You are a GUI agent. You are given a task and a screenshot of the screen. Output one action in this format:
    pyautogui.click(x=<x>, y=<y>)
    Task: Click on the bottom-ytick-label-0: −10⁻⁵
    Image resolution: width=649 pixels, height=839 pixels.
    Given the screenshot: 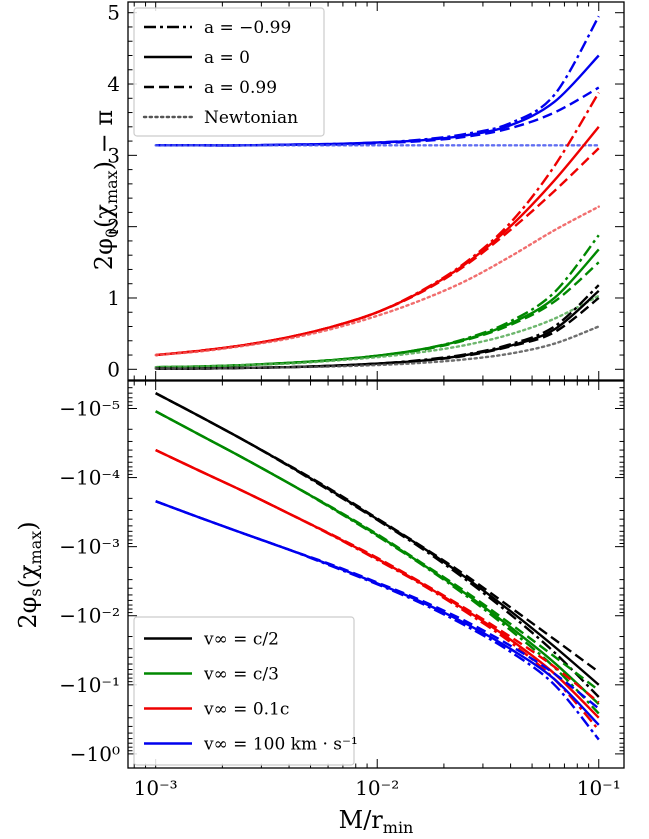 What is the action you would take?
    pyautogui.click(x=89, y=408)
    